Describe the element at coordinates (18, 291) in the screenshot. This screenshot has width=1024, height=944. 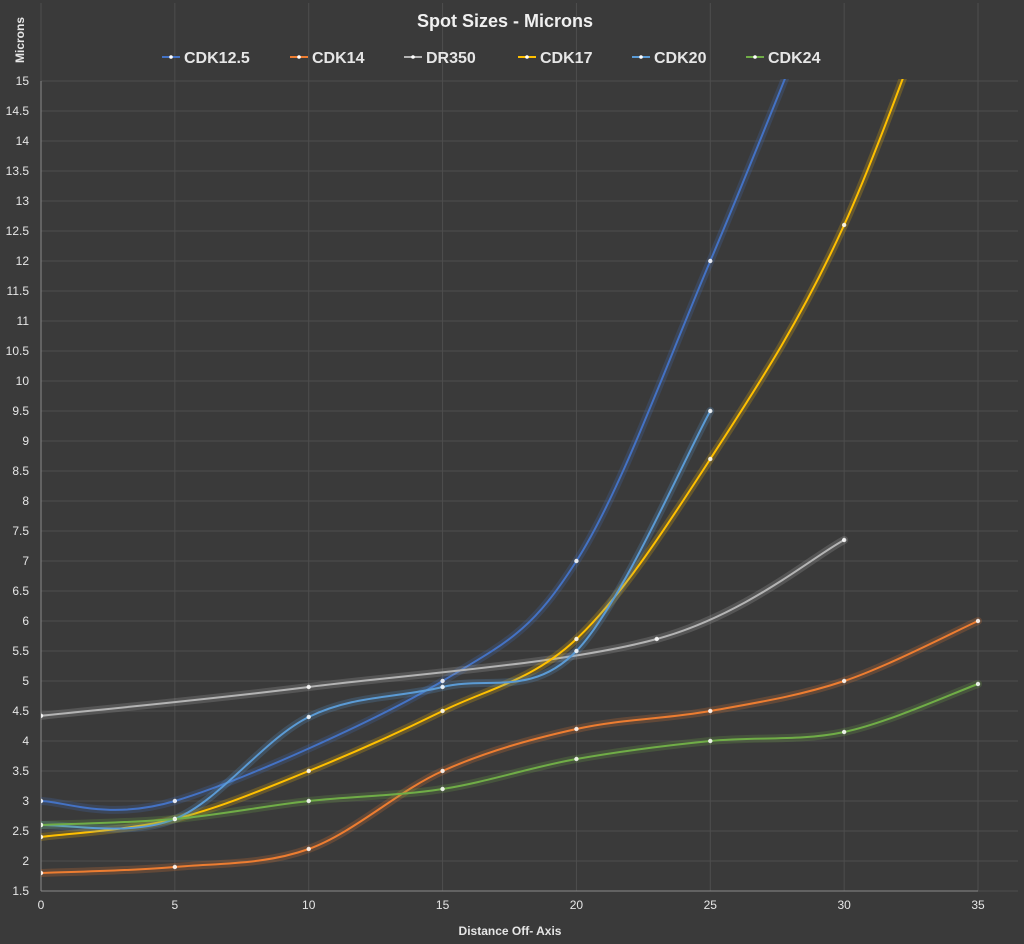
I see `y-tick-label: 11.5` at that location.